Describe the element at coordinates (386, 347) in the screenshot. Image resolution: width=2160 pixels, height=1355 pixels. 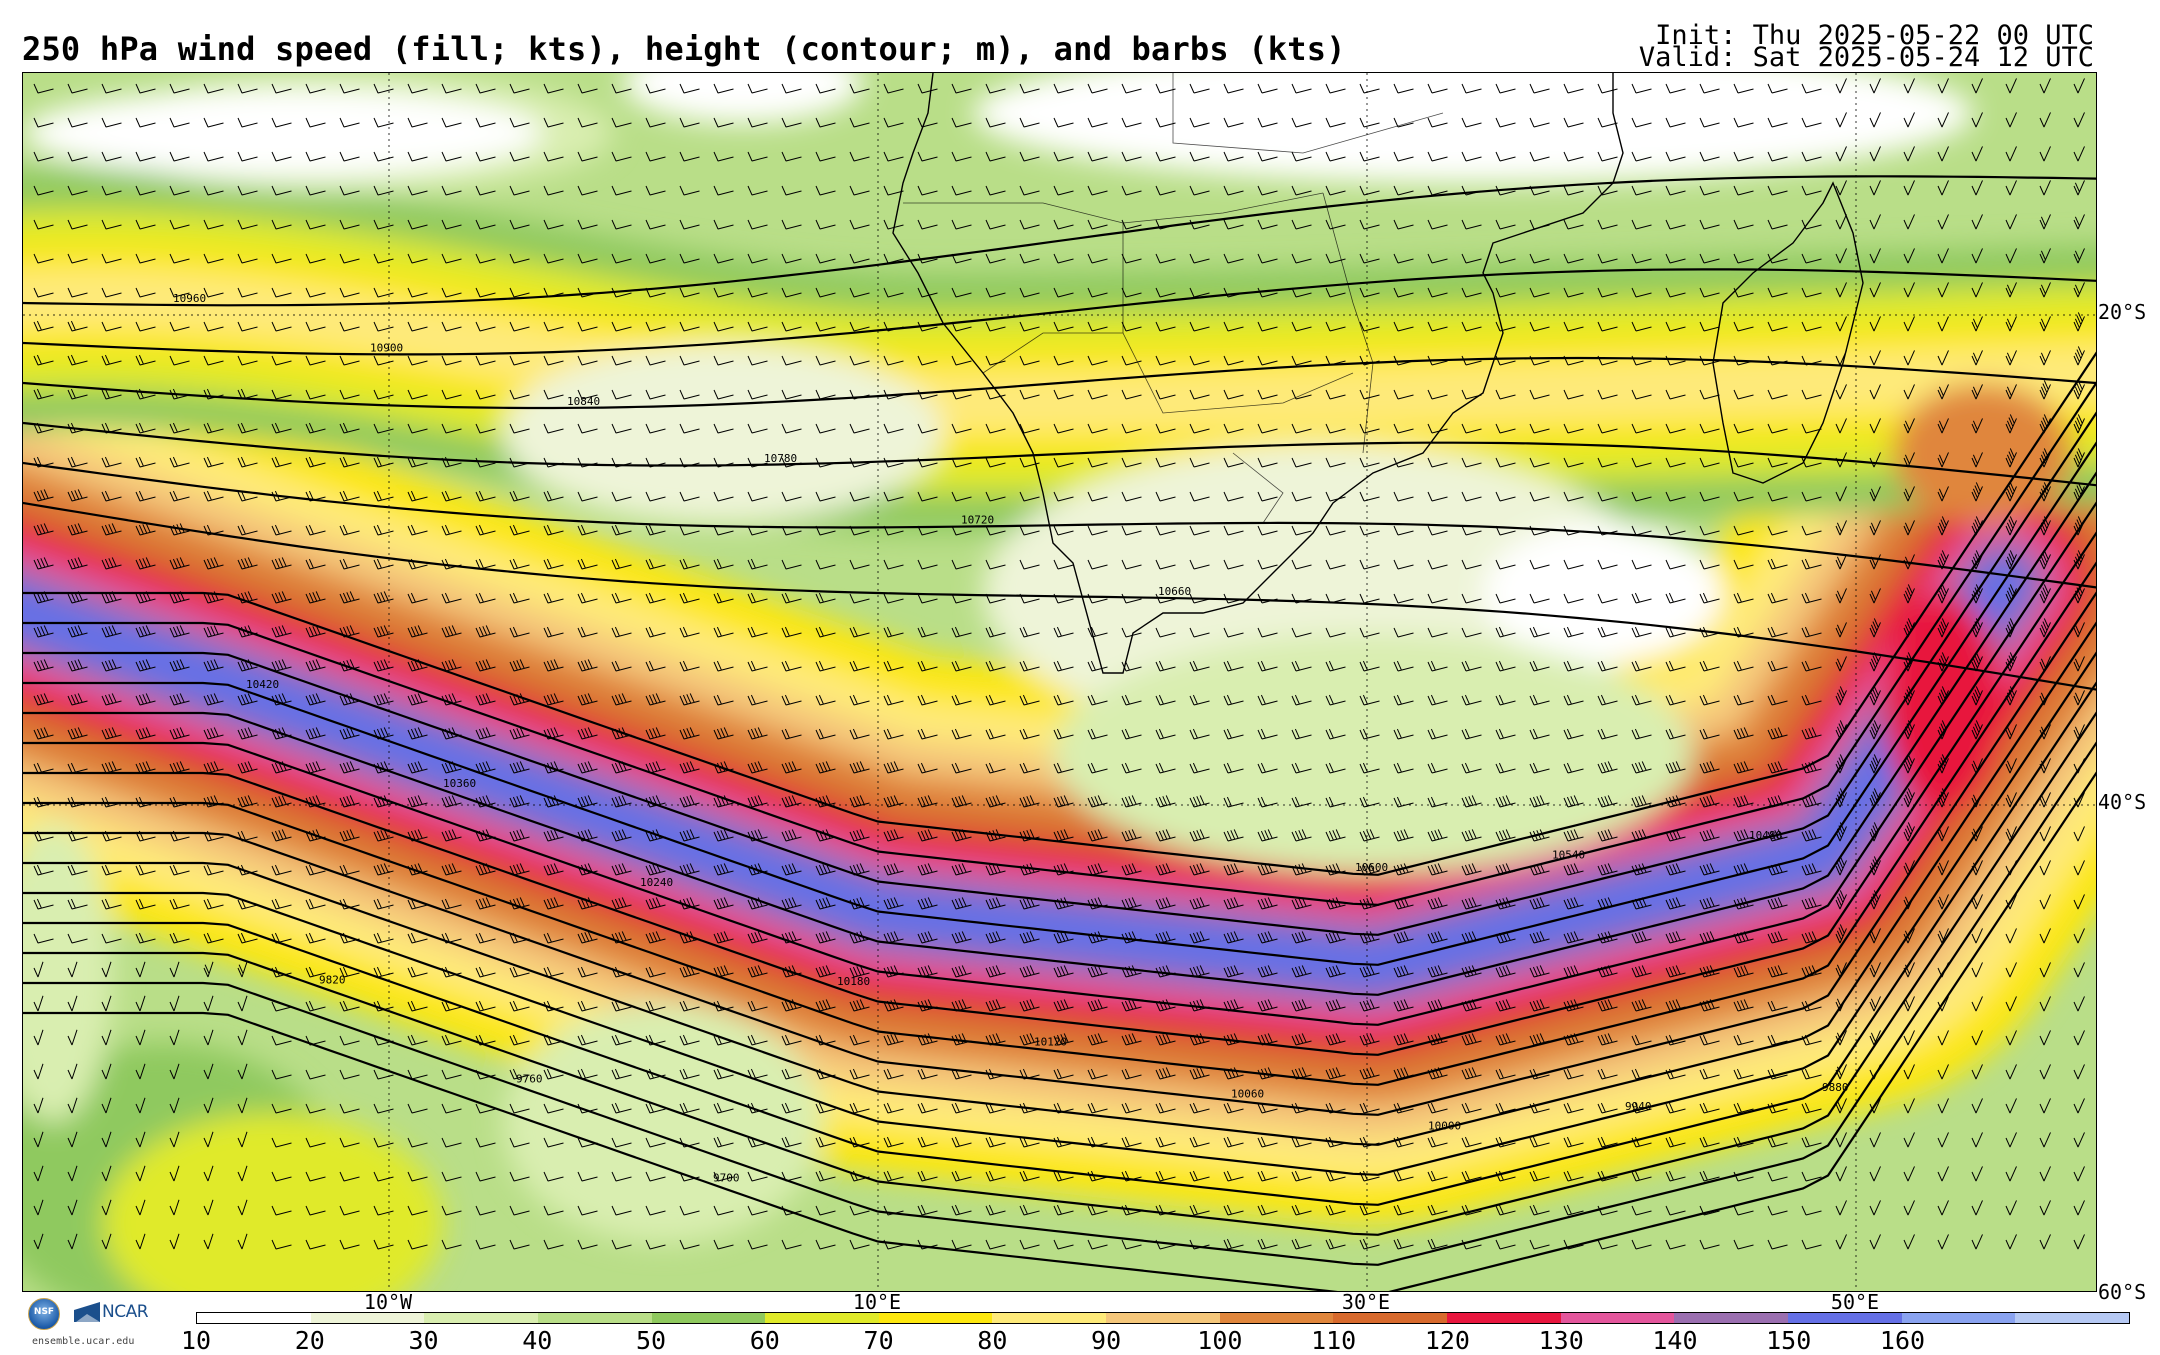
I see `contour-label: 10900` at that location.